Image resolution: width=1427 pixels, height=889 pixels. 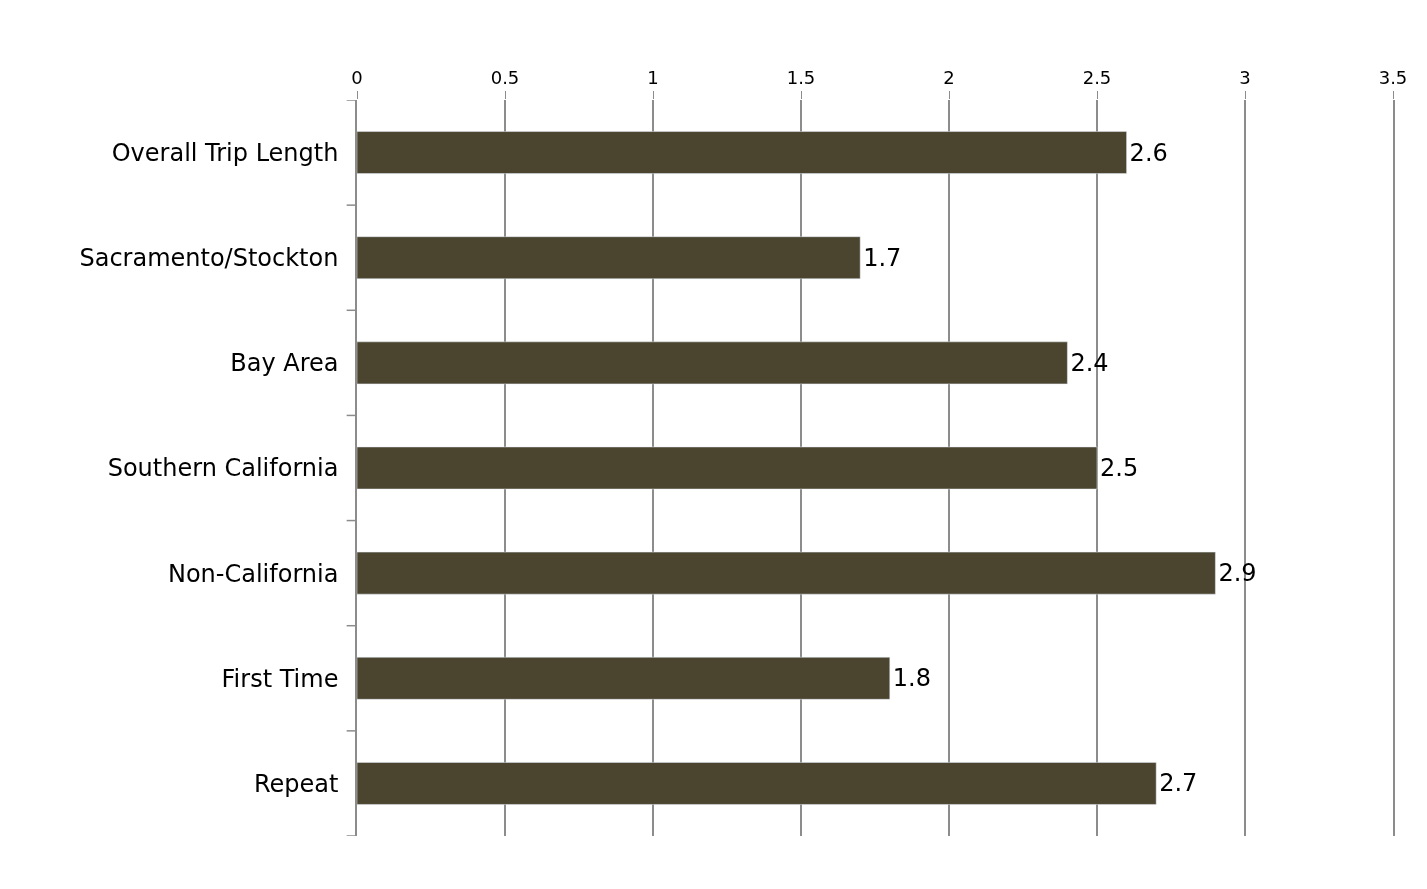 What do you see at coordinates (209, 258) in the screenshot?
I see `y-tick-label: Sacramento/Stockton` at bounding box center [209, 258].